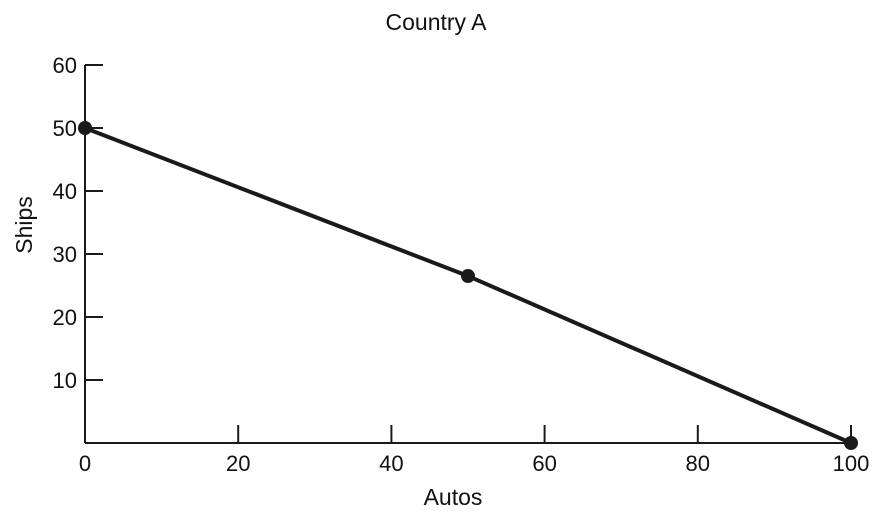 This screenshot has height=516, width=877. I want to click on x-axis-label: Autos, so click(453, 497).